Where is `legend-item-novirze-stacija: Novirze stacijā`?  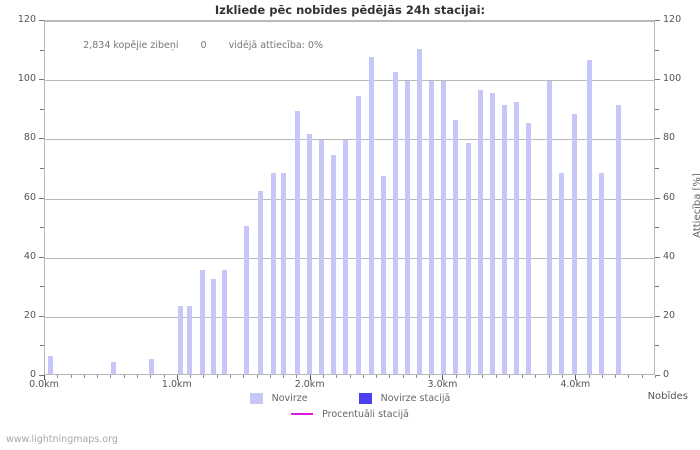 legend-item-novirze-stacija: Novirze stacijā is located at coordinates (404, 398).